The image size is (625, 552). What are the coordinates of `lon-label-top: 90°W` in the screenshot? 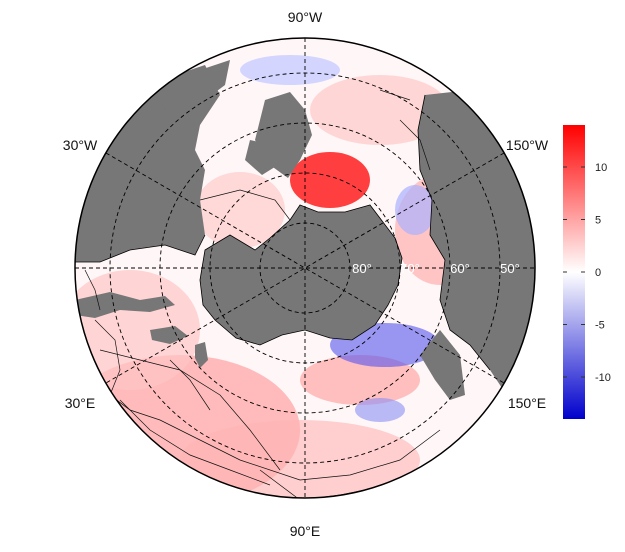 It's located at (305, 17).